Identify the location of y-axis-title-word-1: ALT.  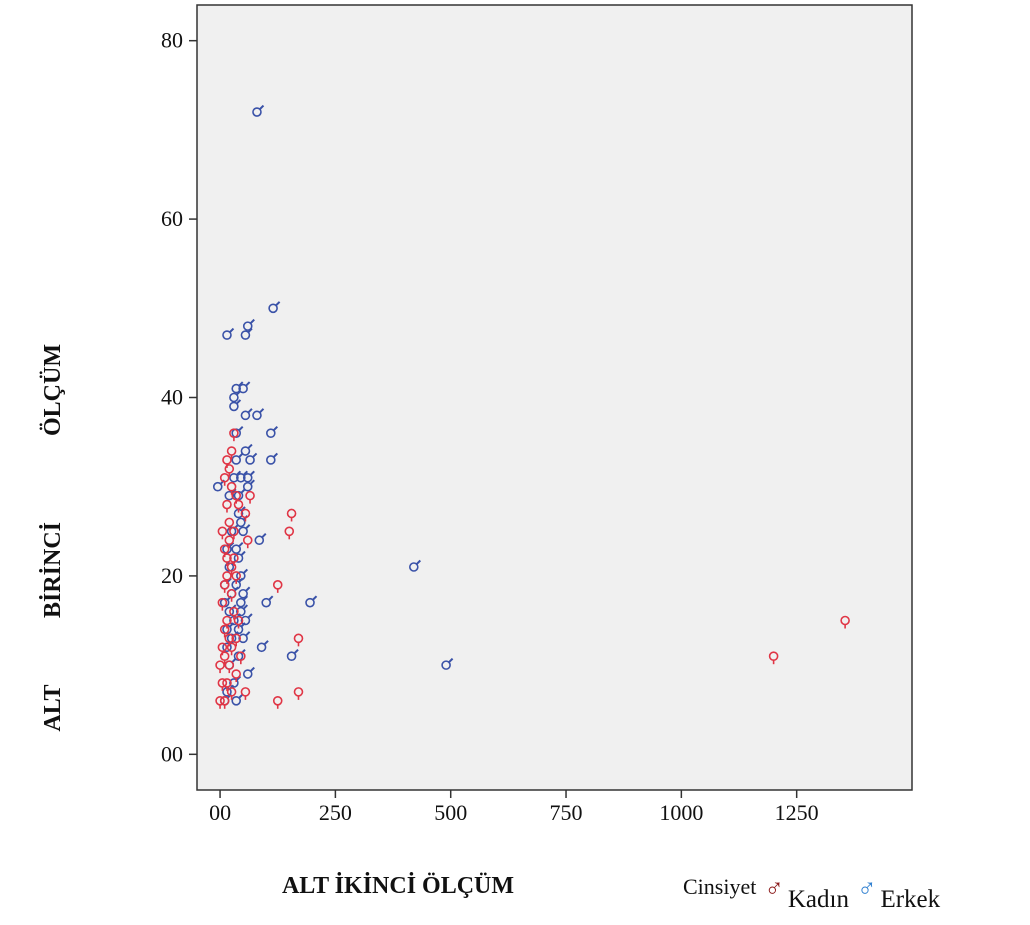
(53, 707).